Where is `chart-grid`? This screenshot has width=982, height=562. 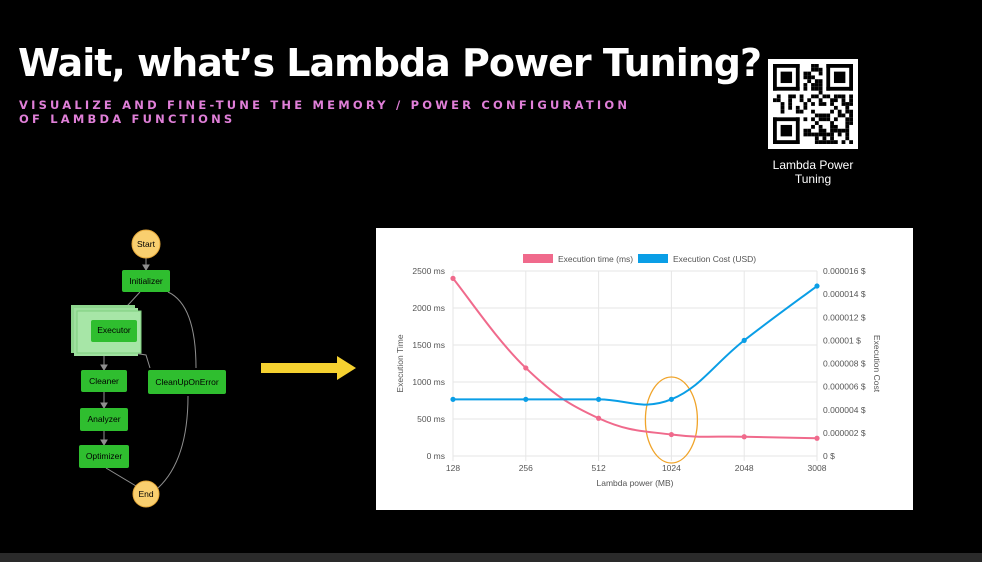
chart-grid is located at coordinates (635, 365).